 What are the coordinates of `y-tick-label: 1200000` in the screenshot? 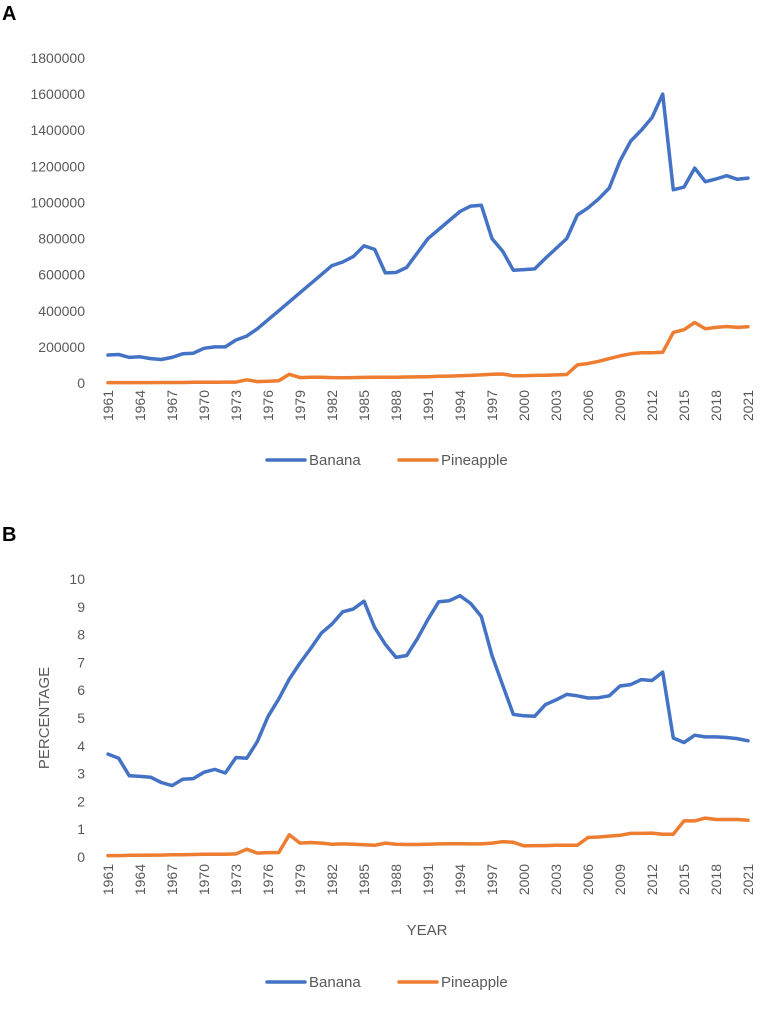 It's located at (57, 166).